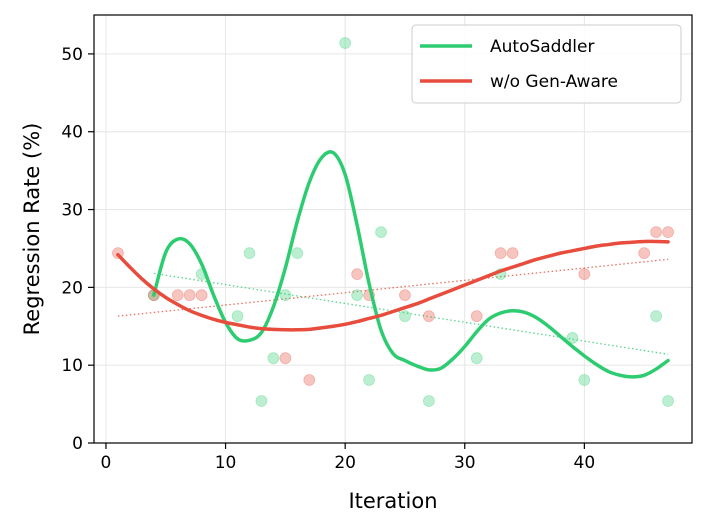 The height and width of the screenshot is (529, 705). Describe the element at coordinates (392, 501) in the screenshot. I see `x-axis-title: Iteration` at that location.